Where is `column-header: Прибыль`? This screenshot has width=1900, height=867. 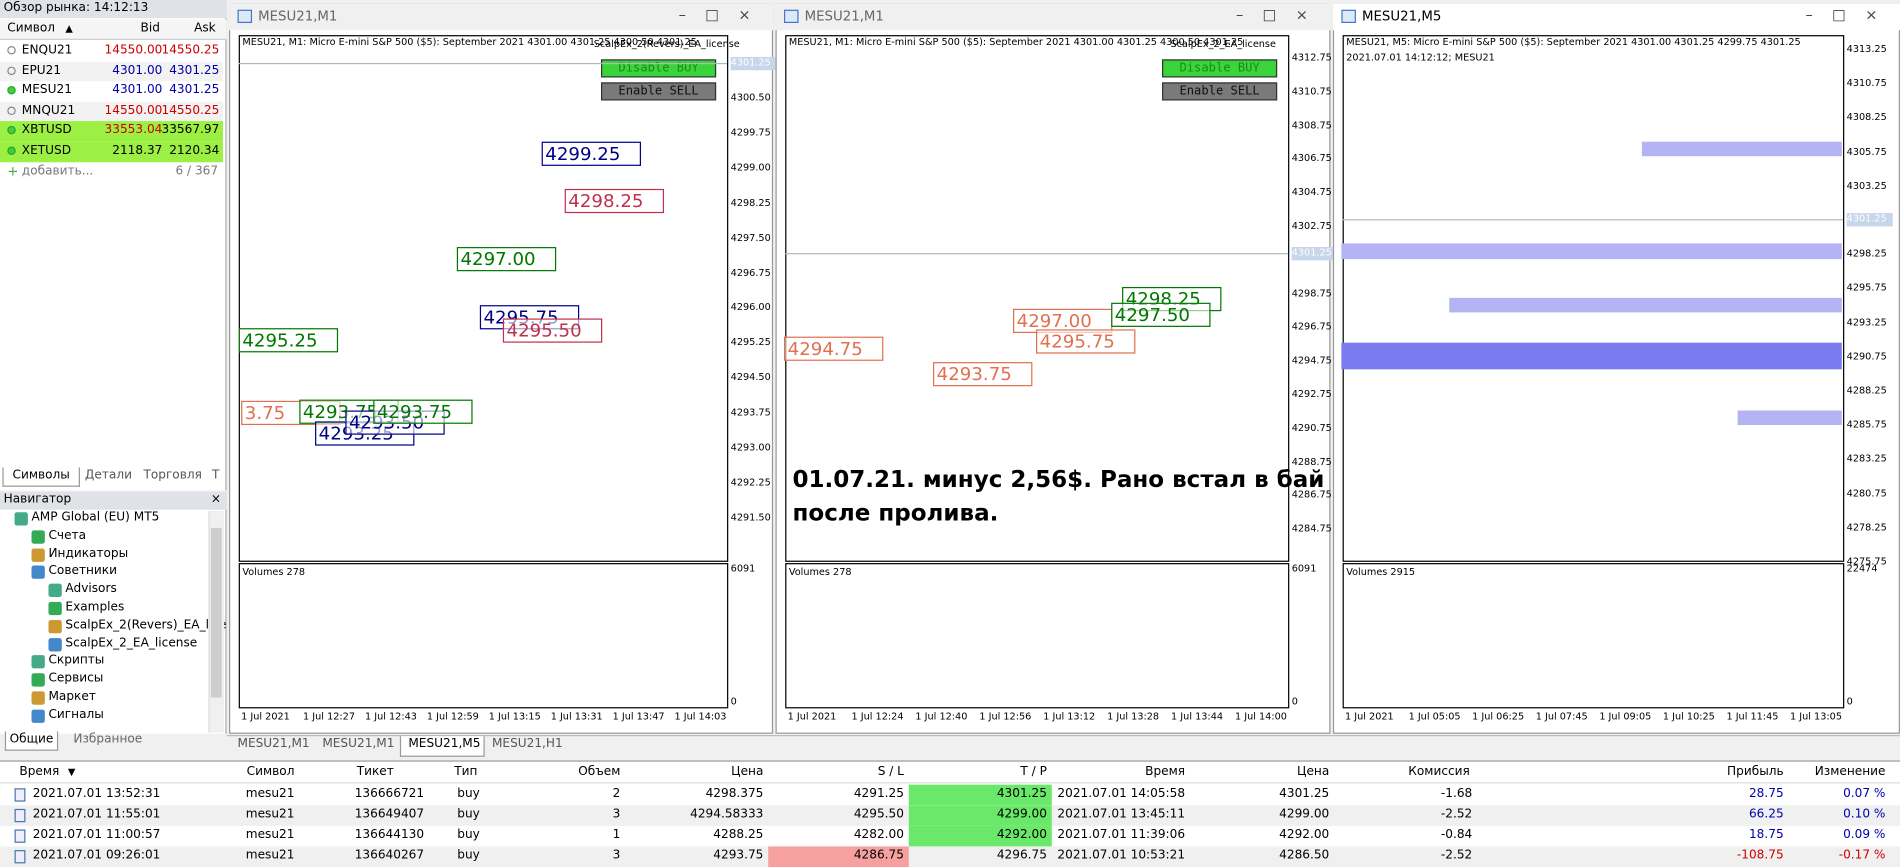 column-header: Прибыль is located at coordinates (1755, 772).